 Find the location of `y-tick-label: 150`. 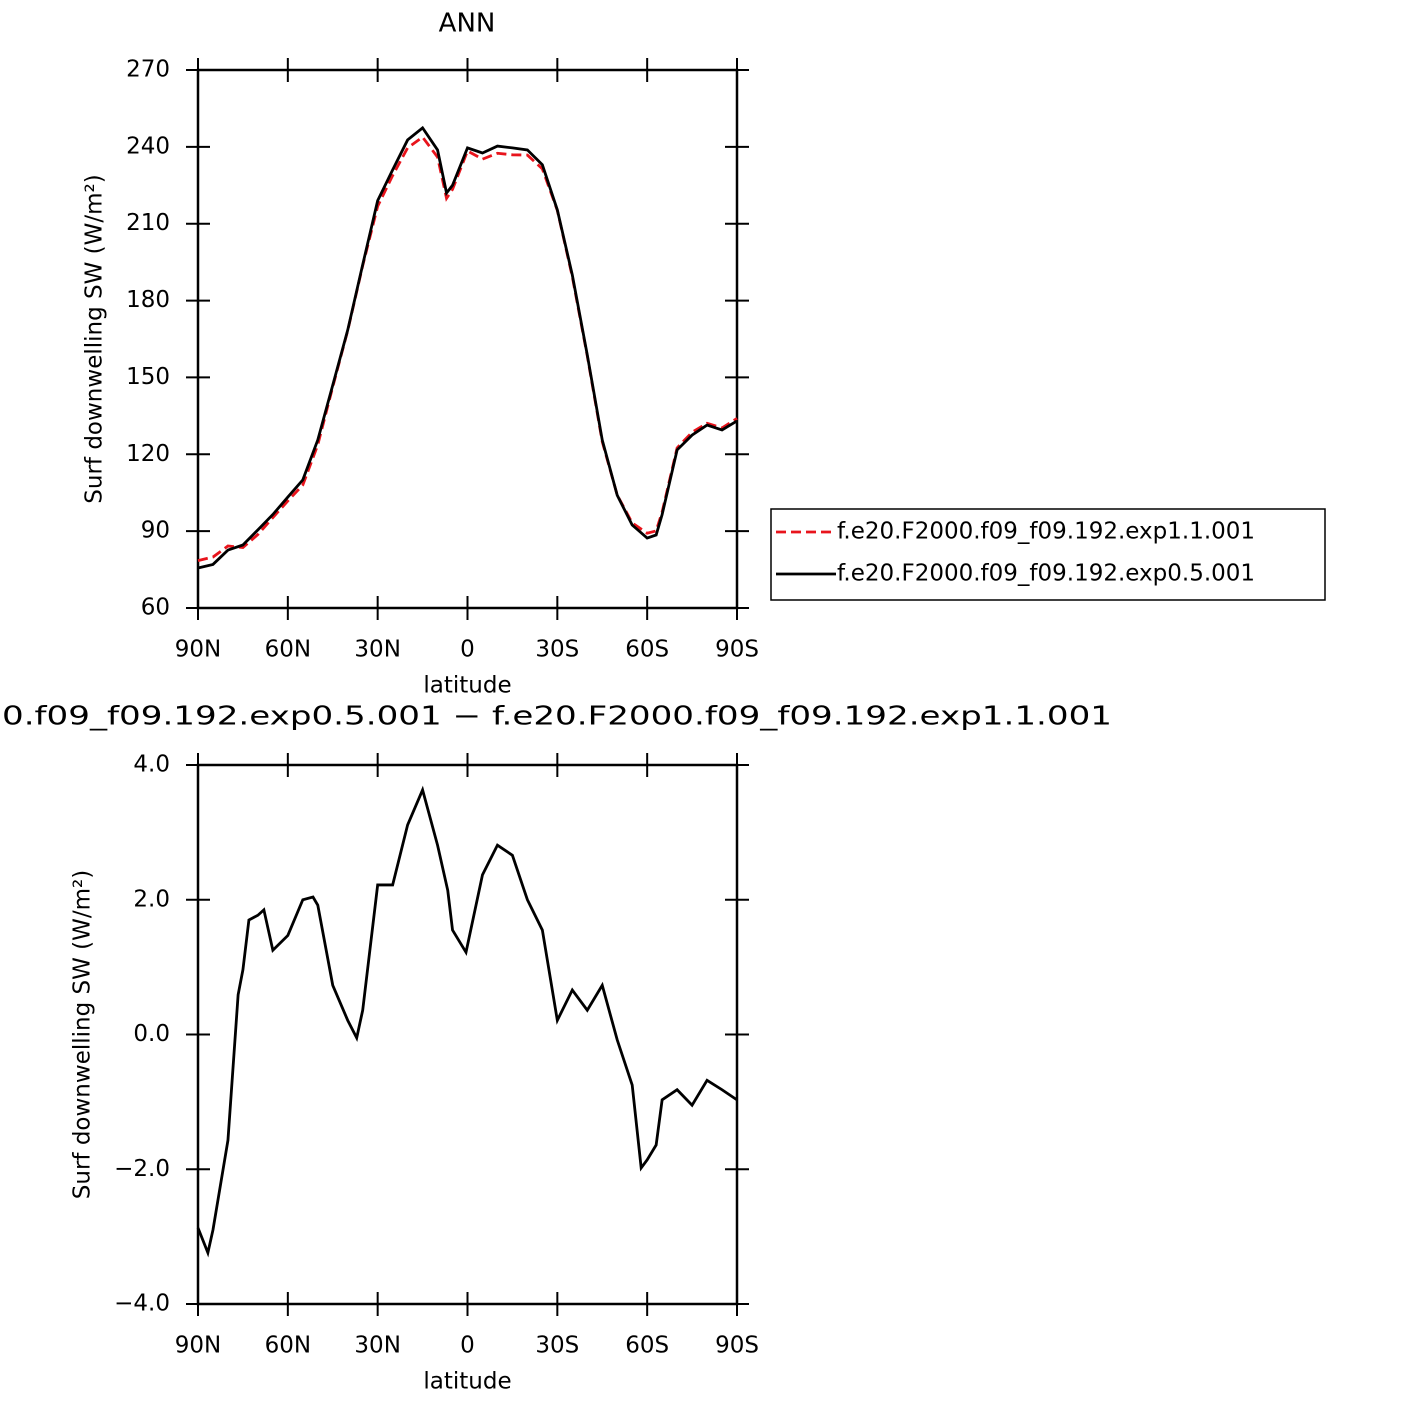

y-tick-label: 150 is located at coordinates (148, 377).